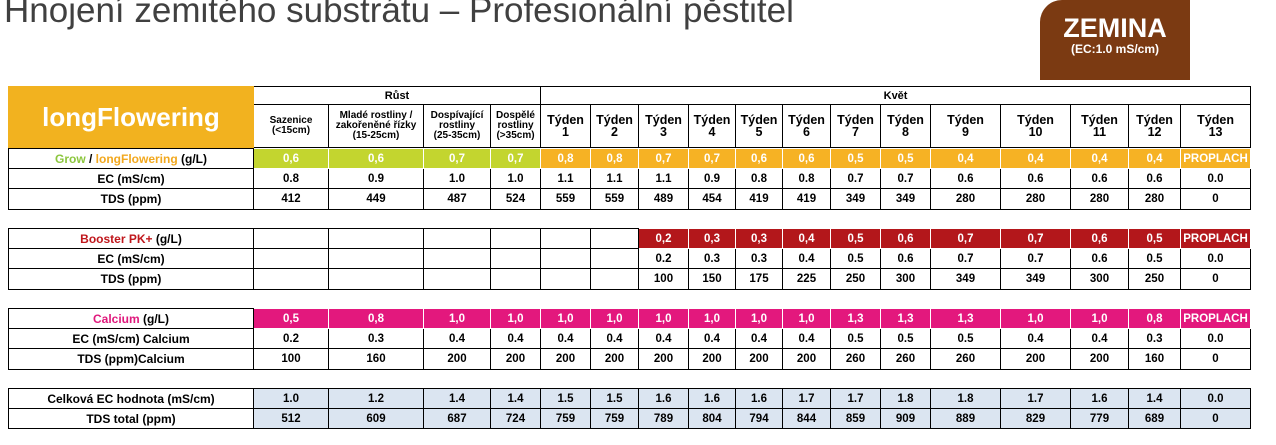  What do you see at coordinates (376, 398) in the screenshot?
I see `cell: 1.2` at bounding box center [376, 398].